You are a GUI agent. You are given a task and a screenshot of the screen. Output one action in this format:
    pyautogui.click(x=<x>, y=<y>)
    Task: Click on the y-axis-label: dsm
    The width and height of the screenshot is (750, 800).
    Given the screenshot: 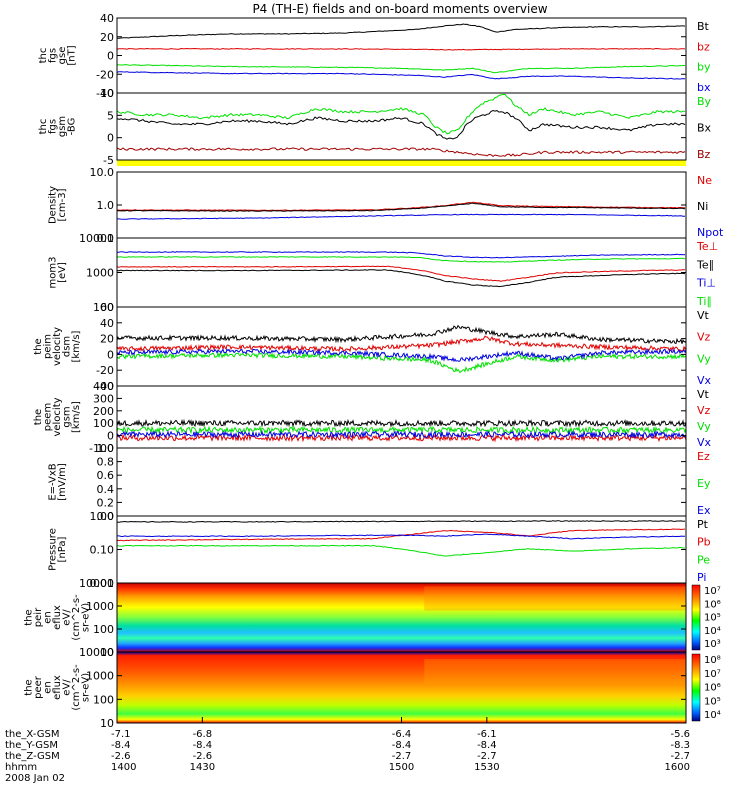 What is the action you would take?
    pyautogui.click(x=67, y=346)
    